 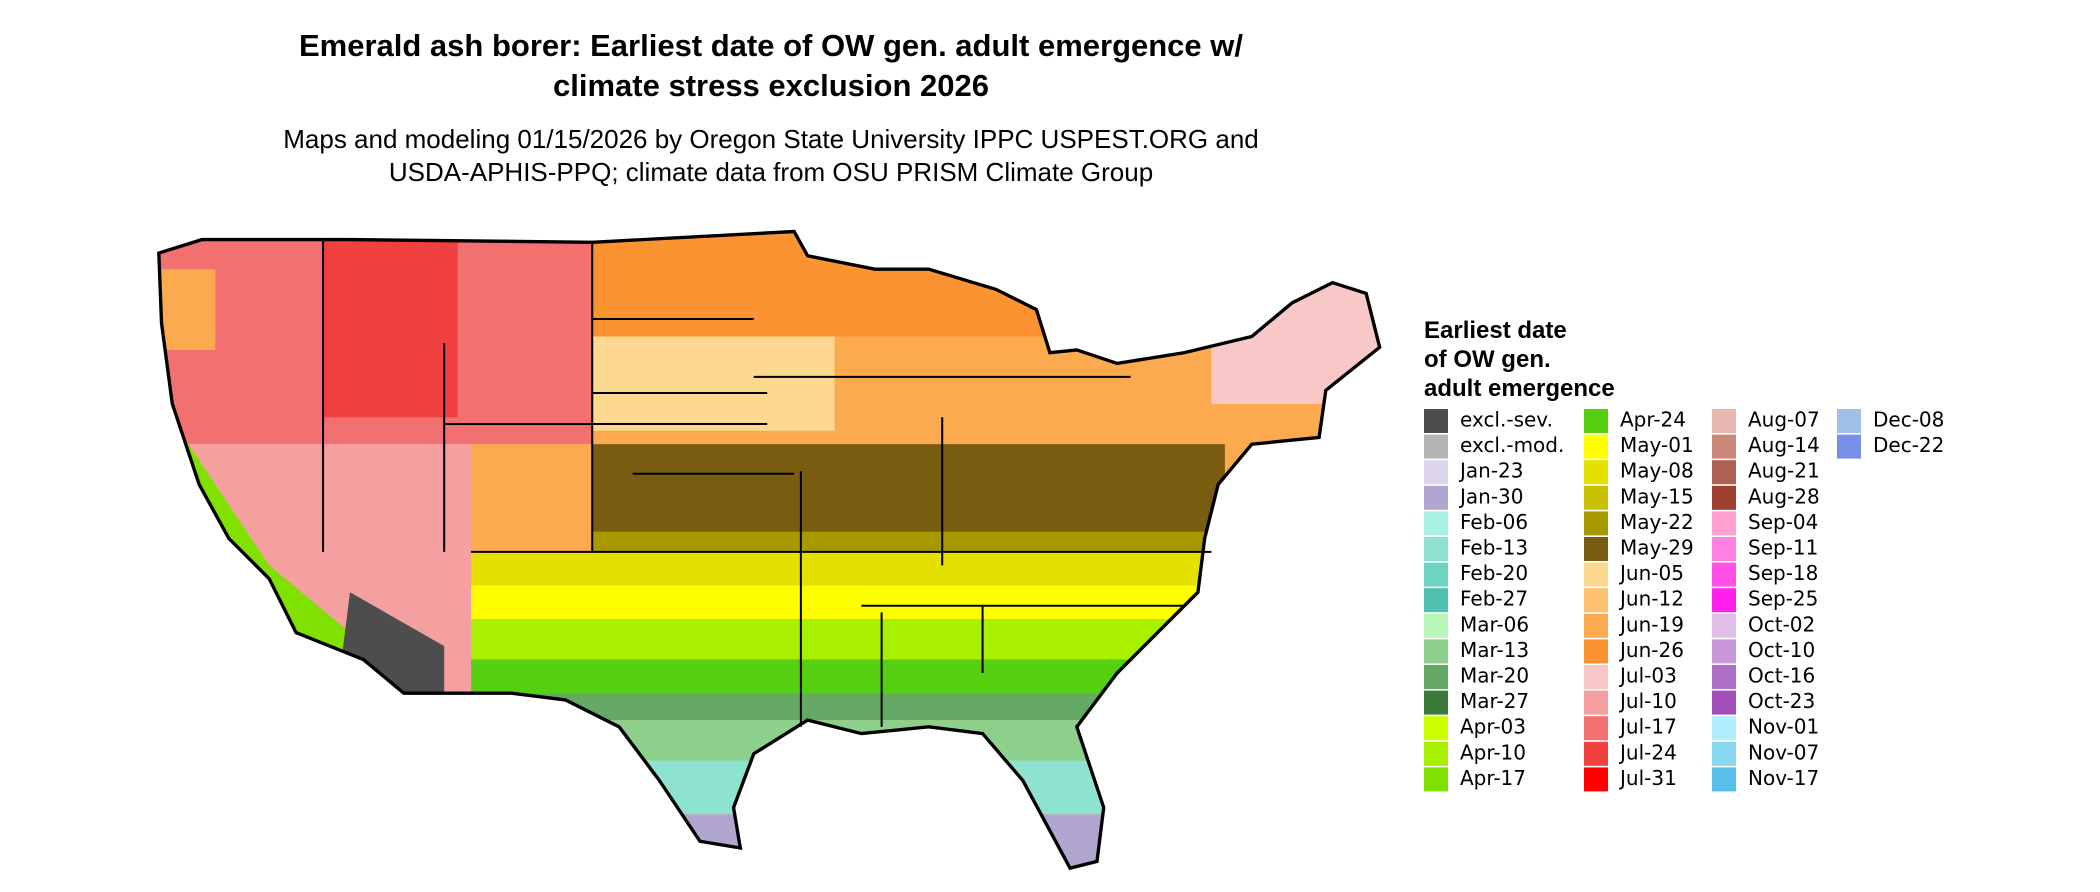 I want to click on legend-label: May-01, so click(x=1657, y=445).